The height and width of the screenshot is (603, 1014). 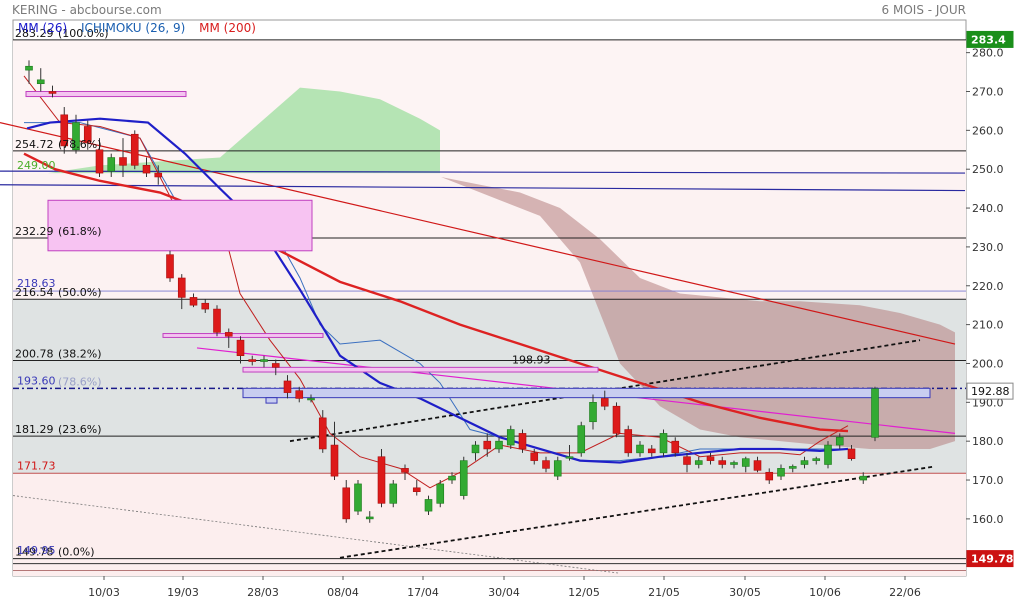 I want to click on price-badge-label: 283.4, so click(x=988, y=39).